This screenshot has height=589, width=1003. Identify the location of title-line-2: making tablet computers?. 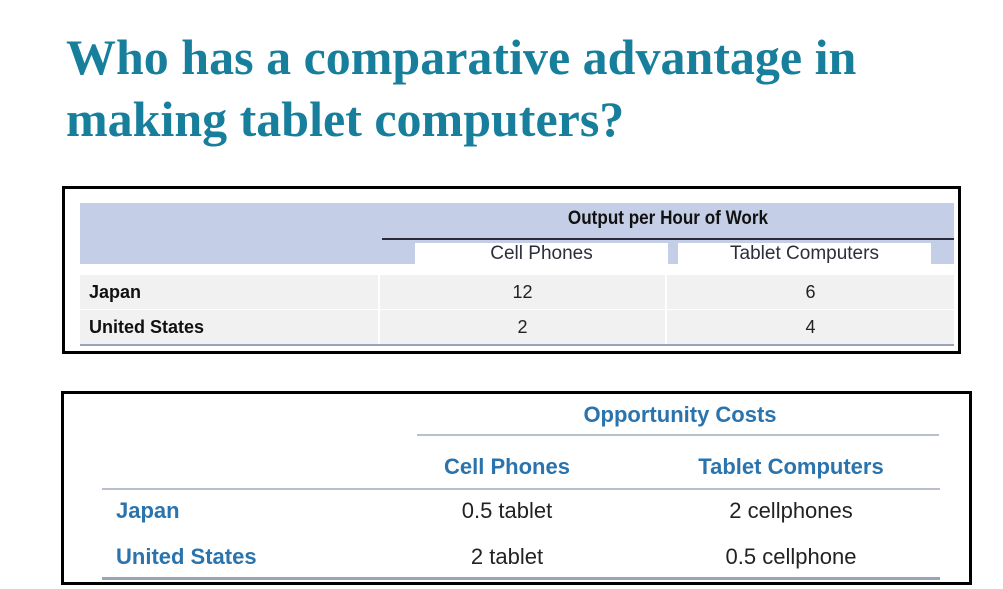
(345, 119).